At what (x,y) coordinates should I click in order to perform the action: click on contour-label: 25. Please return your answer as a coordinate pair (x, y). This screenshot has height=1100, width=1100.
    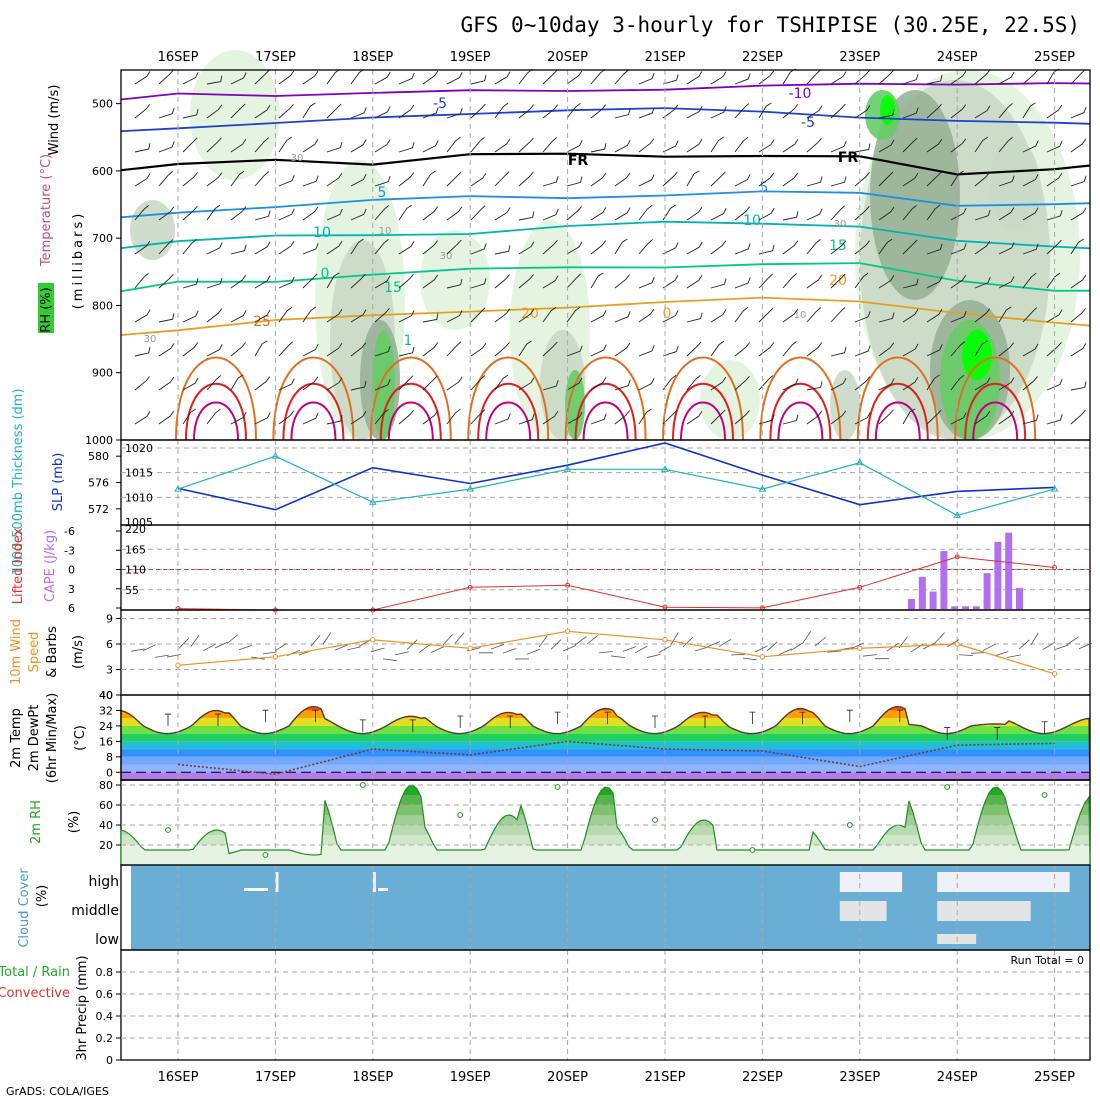
    Looking at the image, I should click on (262, 322).